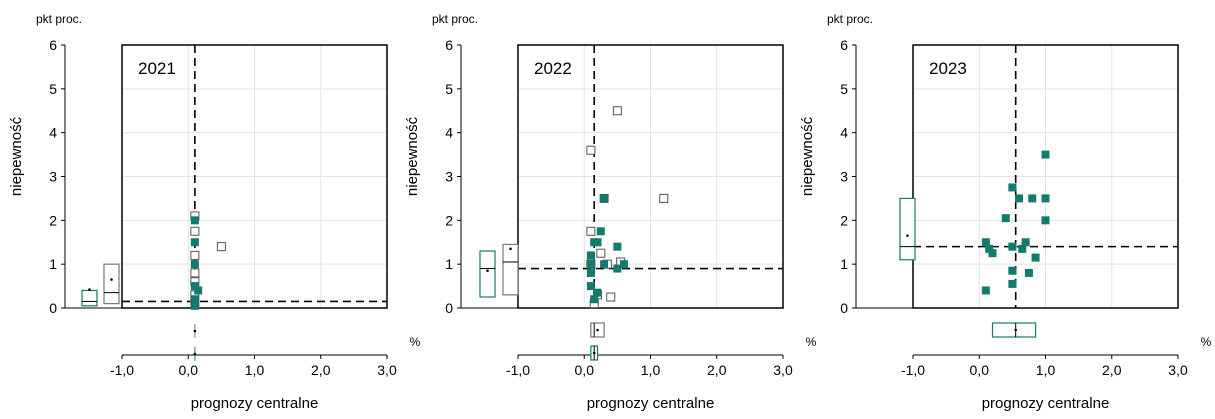  Describe the element at coordinates (157, 68) in the screenshot. I see `panel-title: 2021` at that location.